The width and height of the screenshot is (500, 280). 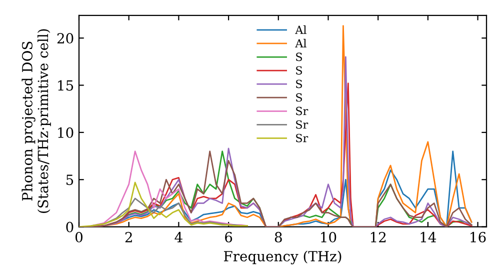 I want to click on x-axis-title: Frequency (THz), so click(x=283, y=257).